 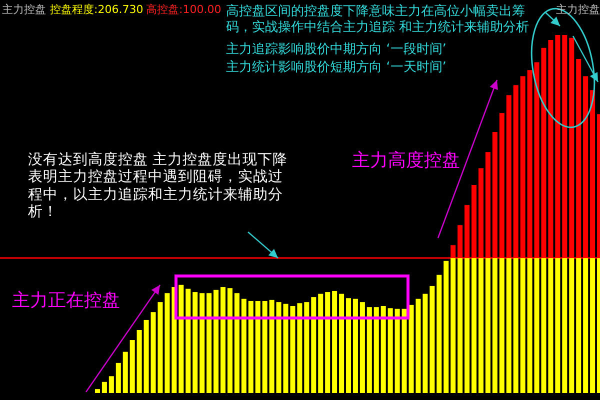 What do you see at coordinates (336, 50) in the screenshot?
I see `annotation: 主力追踪影响股价中期方向 ‘一段时间’` at bounding box center [336, 50].